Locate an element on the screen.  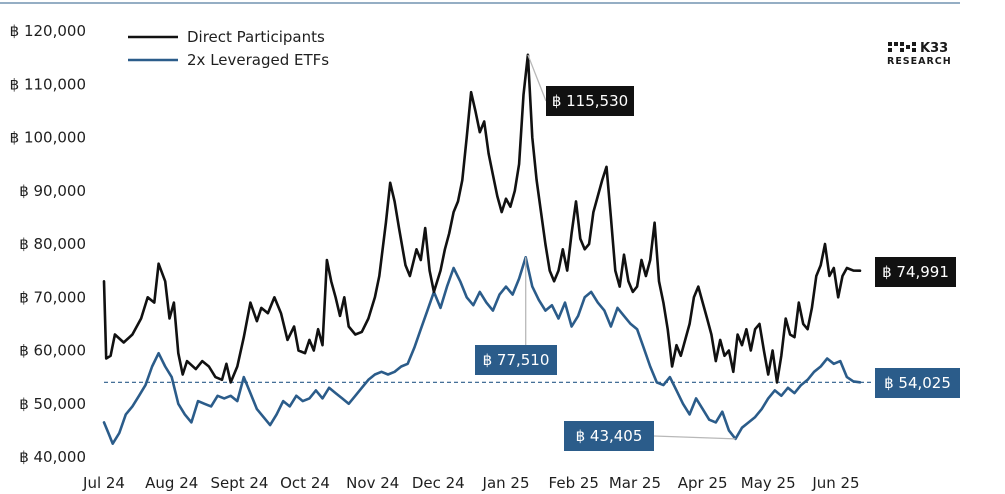
callout-label: ฿ 43,405 is located at coordinates (609, 436).